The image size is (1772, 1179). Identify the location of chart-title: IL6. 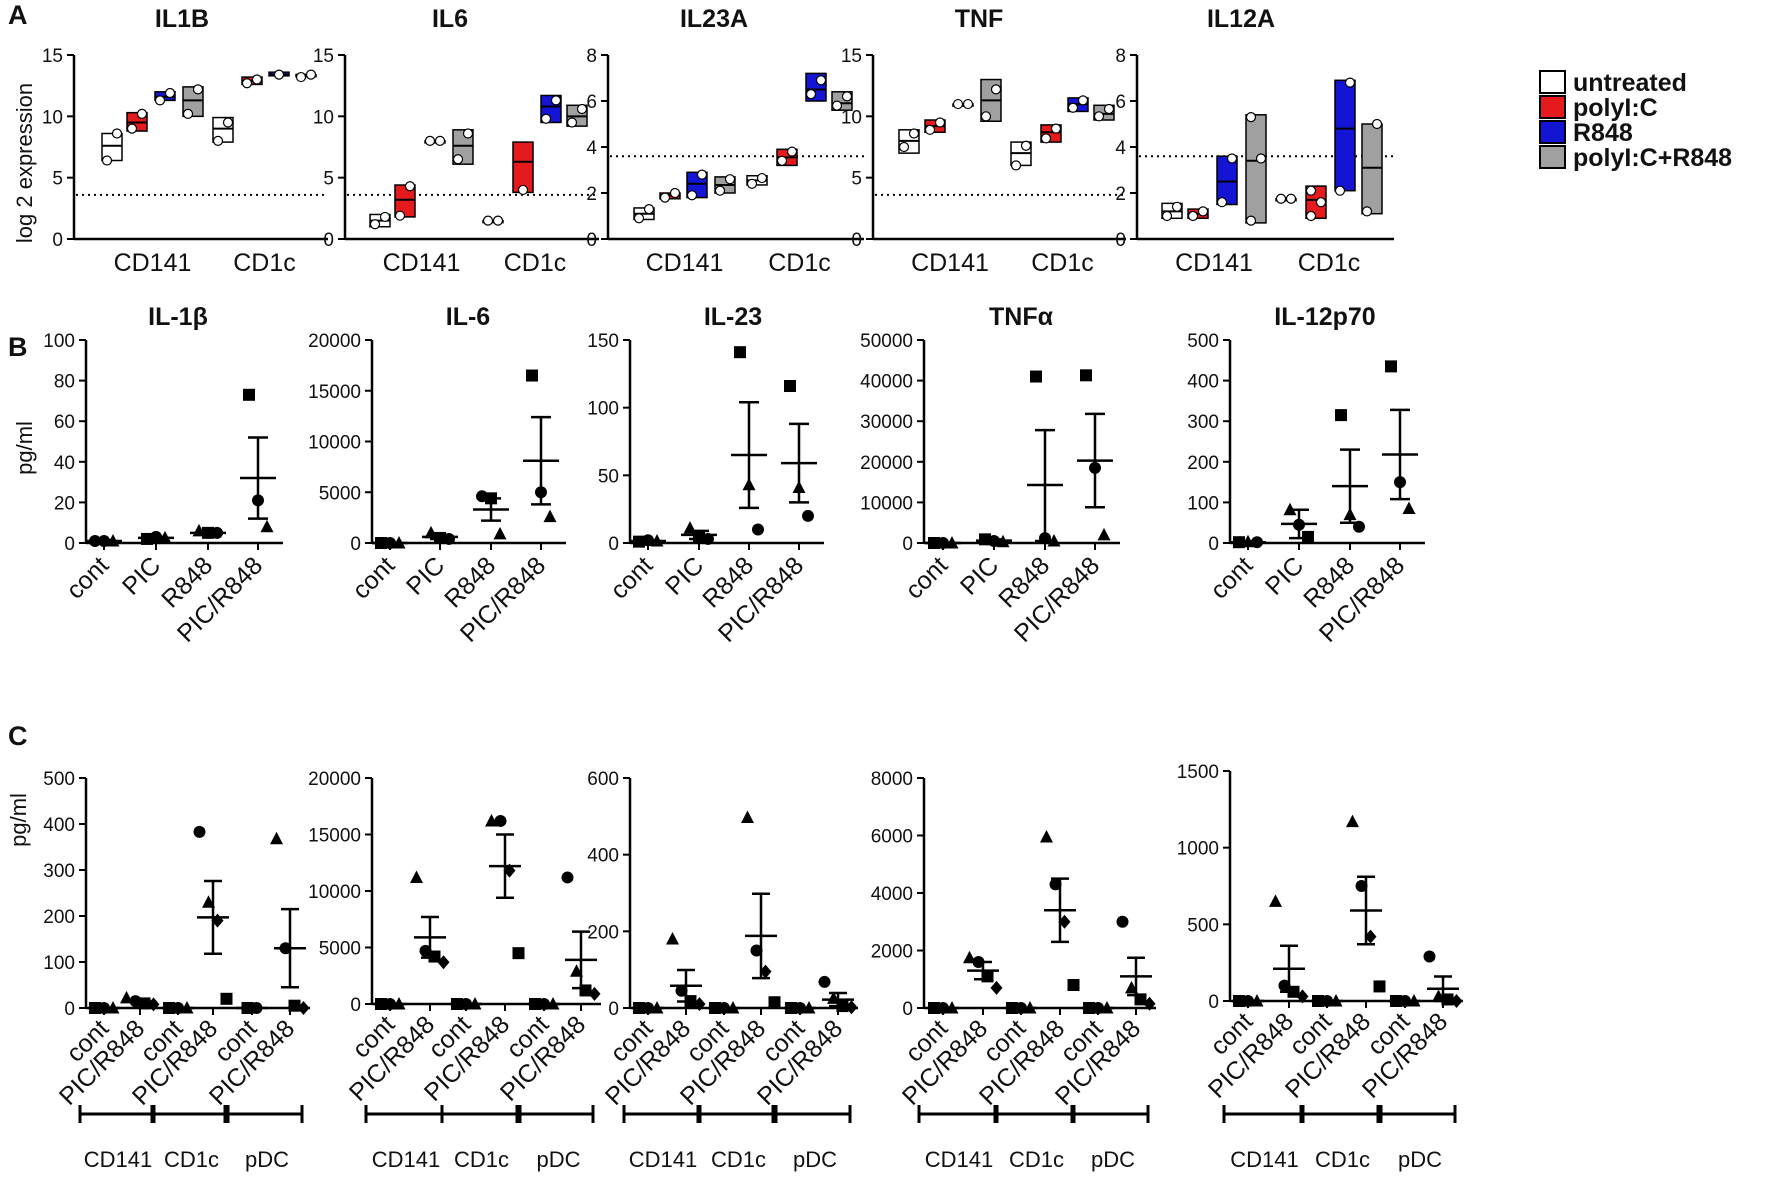
(450, 19).